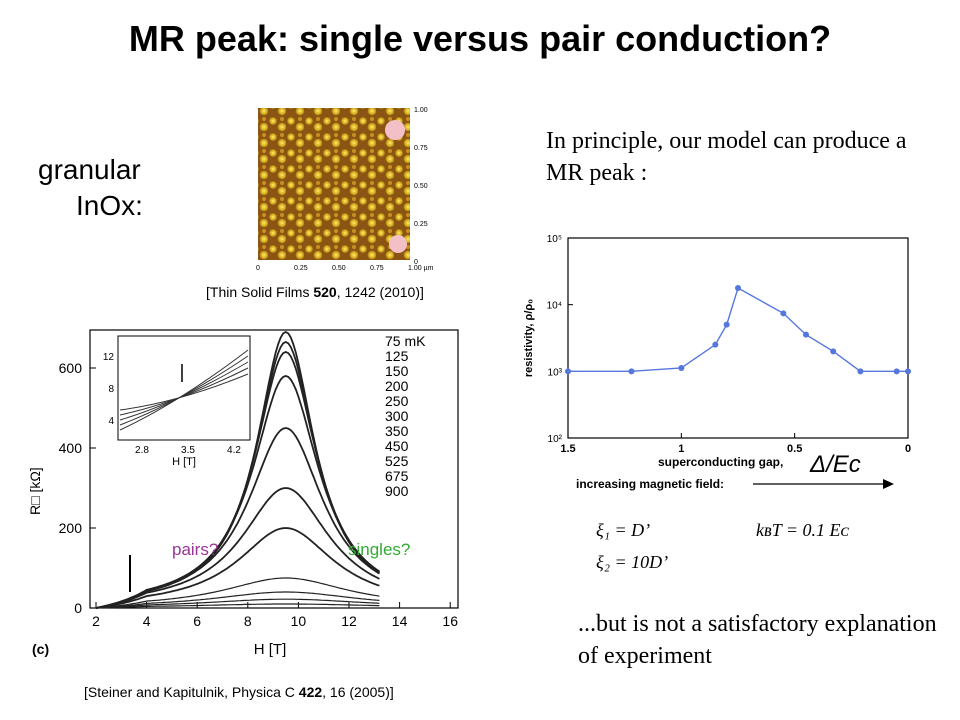 The image size is (960, 720). I want to click on main-x-tick: 14, so click(400, 621).